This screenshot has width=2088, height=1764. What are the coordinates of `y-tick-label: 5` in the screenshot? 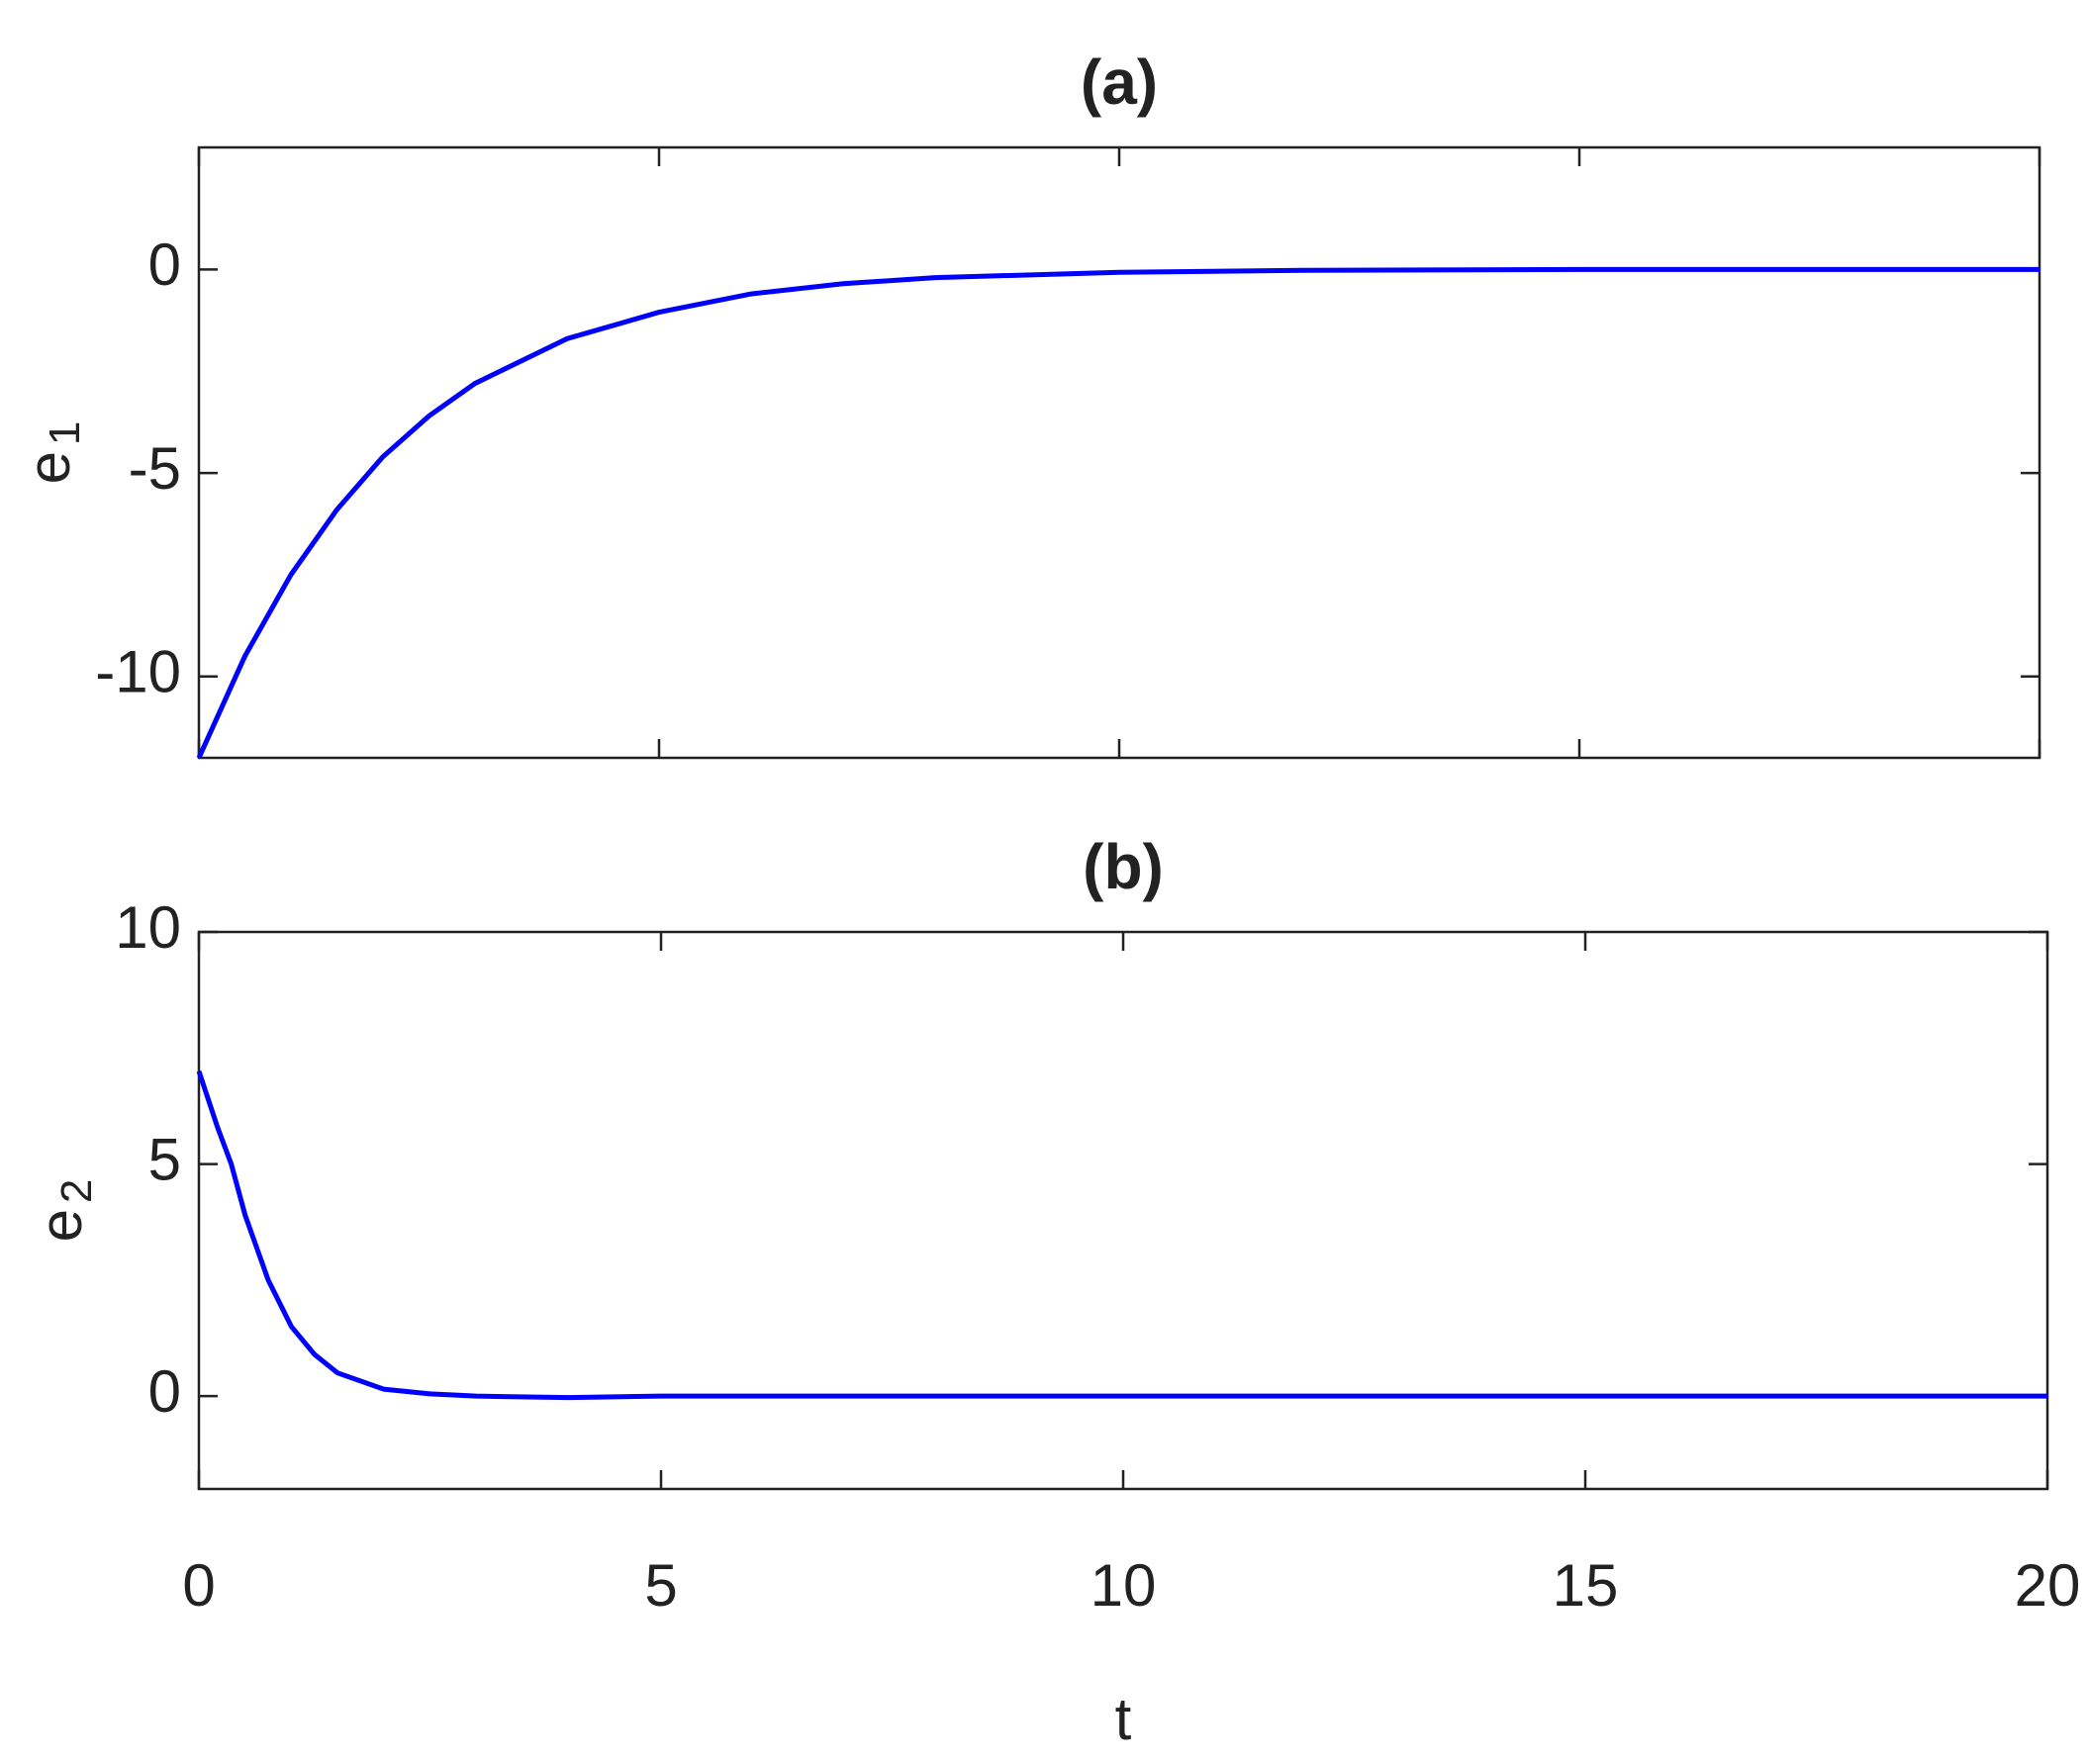 It's located at (164, 1159).